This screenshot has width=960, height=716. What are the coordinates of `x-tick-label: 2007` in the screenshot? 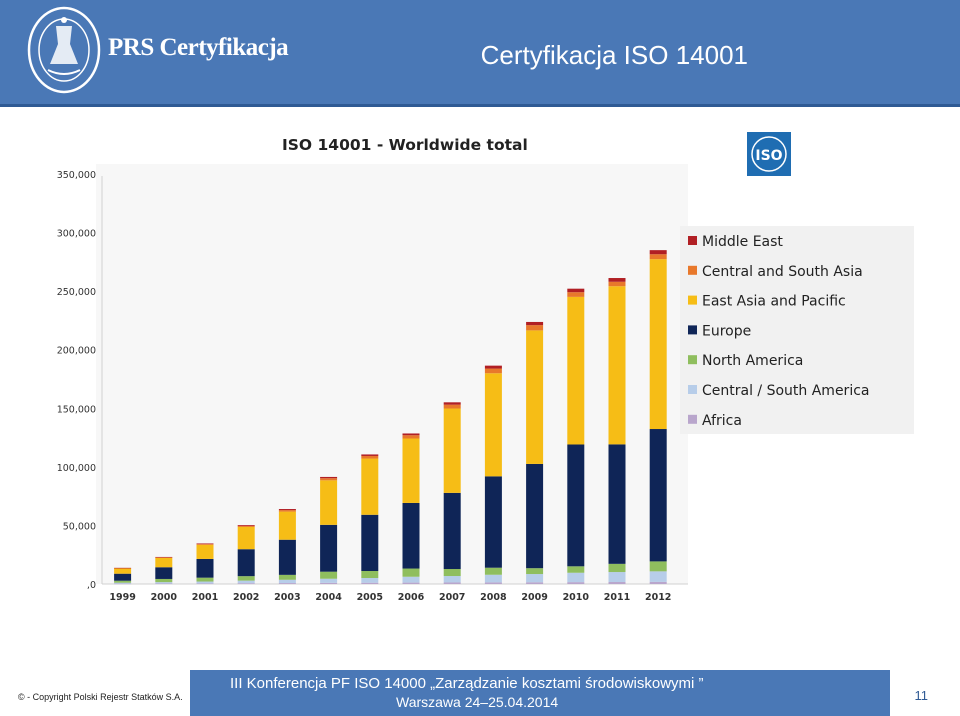 It's located at (452, 597).